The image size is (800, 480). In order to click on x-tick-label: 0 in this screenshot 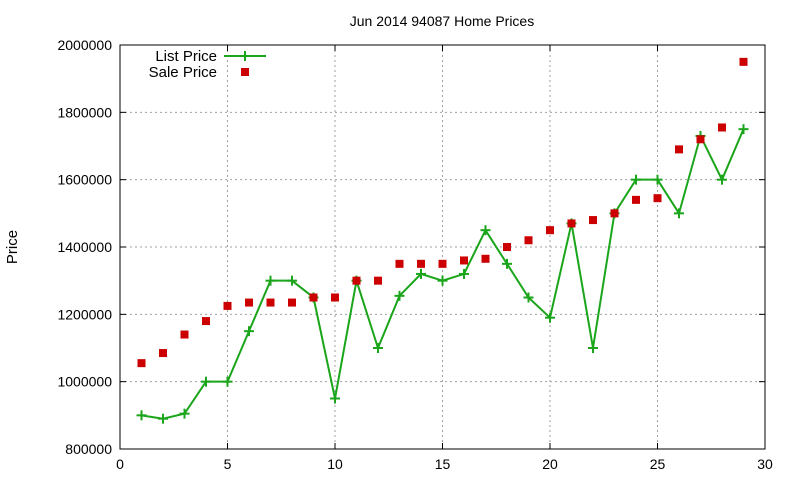, I will do `click(120, 464)`.